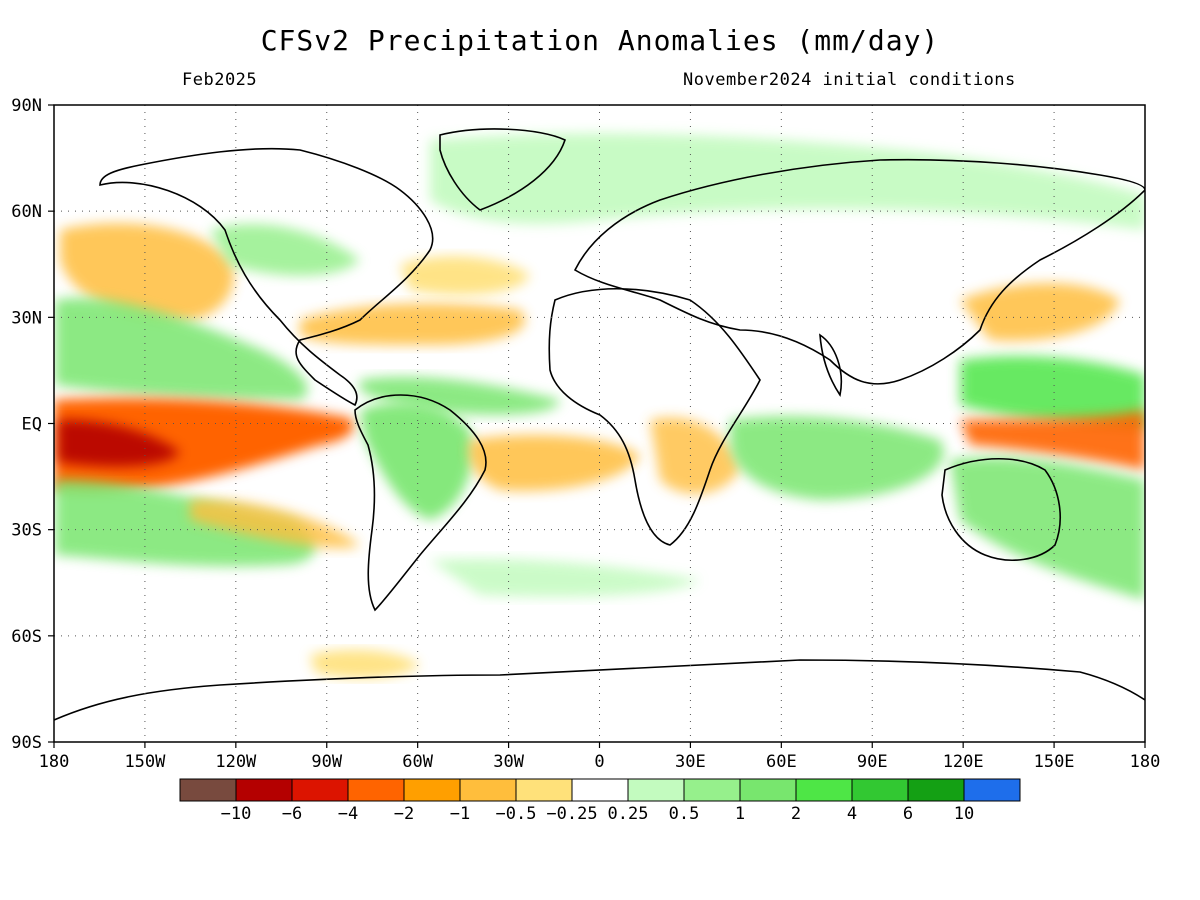 Image resolution: width=1200 pixels, height=900 pixels. I want to click on coast-australia, so click(1001, 509).